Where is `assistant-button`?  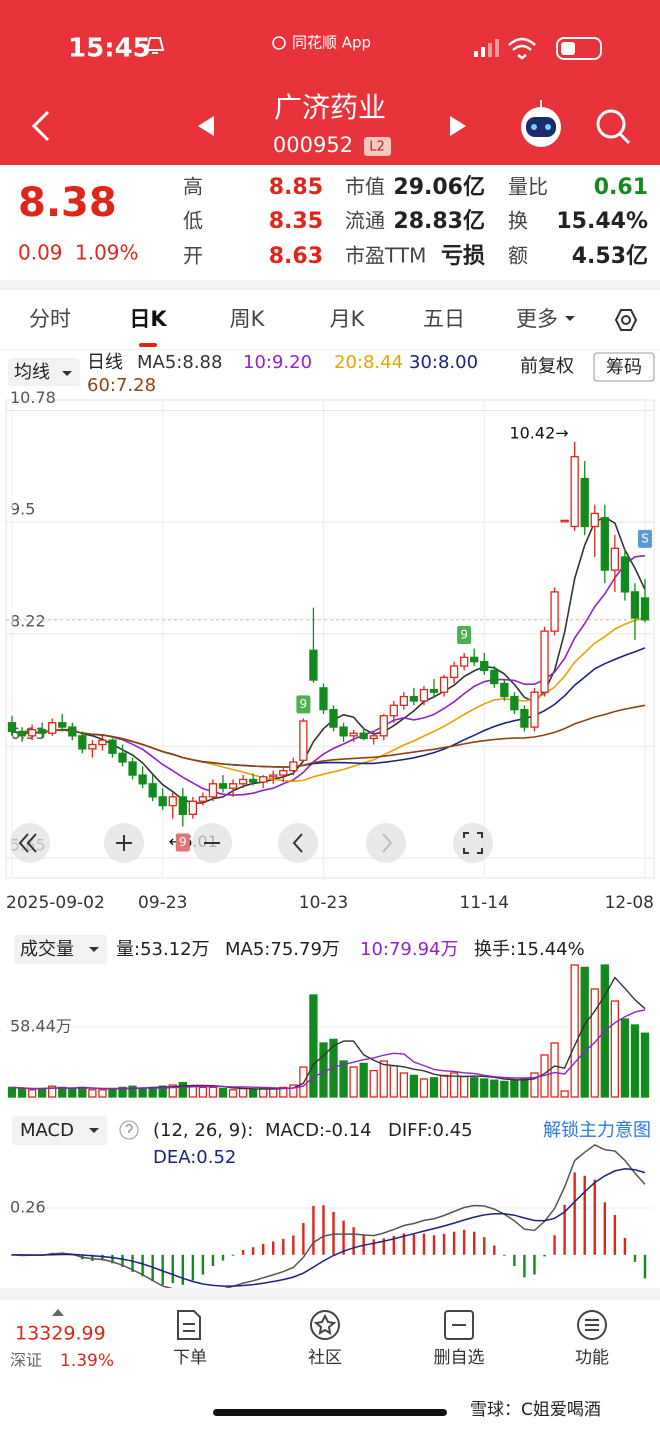 assistant-button is located at coordinates (541, 123).